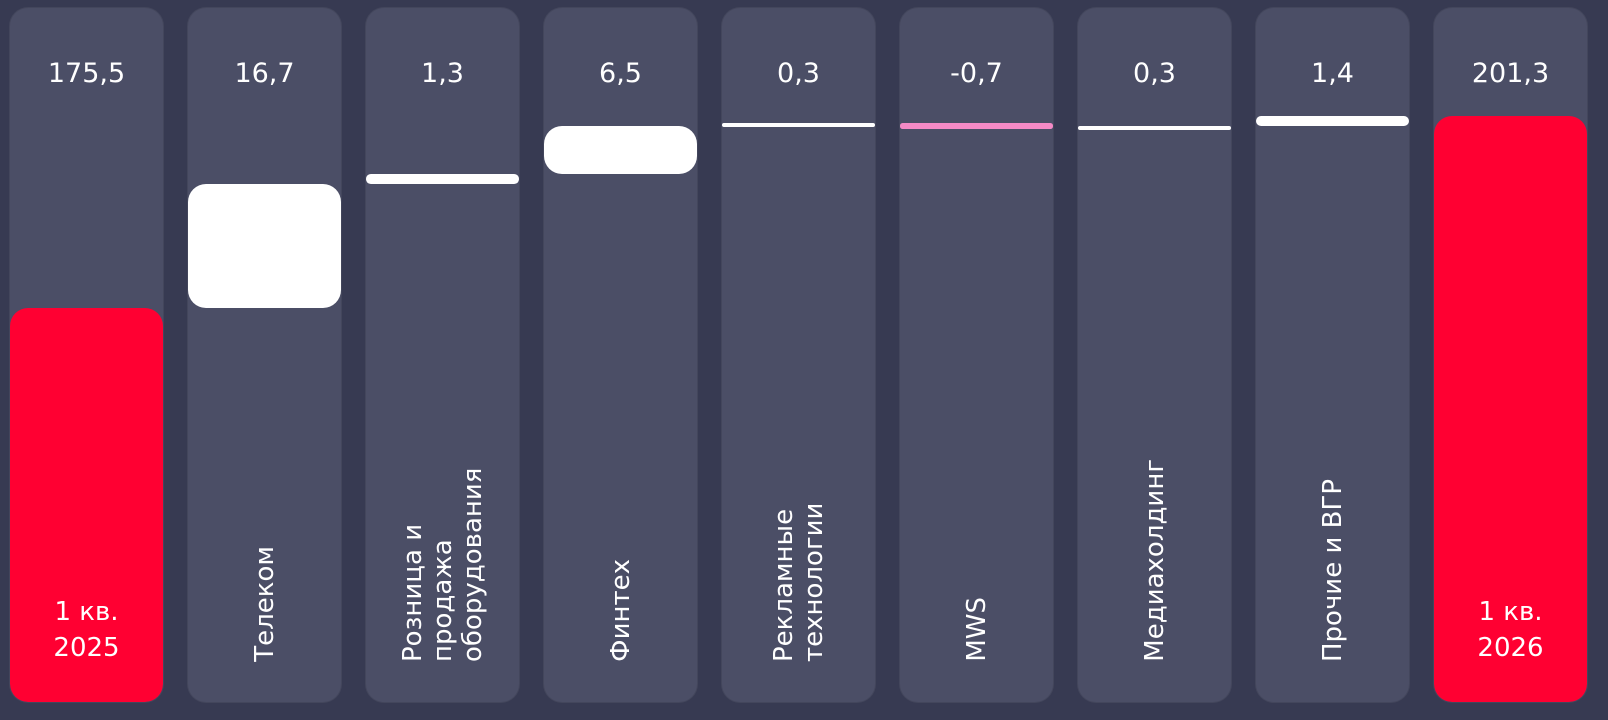 The image size is (1608, 720). What do you see at coordinates (620, 73) in the screenshot?
I see `value-label: 6,5` at bounding box center [620, 73].